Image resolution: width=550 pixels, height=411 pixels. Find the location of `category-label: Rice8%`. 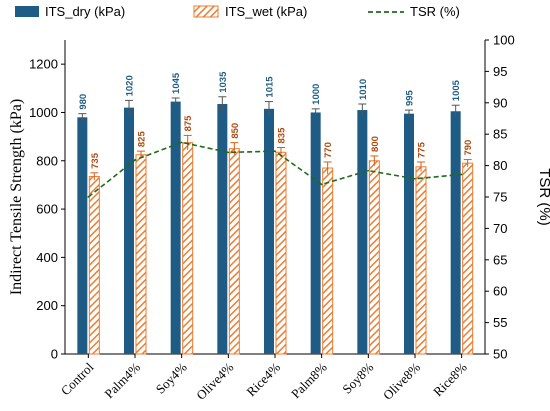

category-label: Rice8% is located at coordinates (450, 379).